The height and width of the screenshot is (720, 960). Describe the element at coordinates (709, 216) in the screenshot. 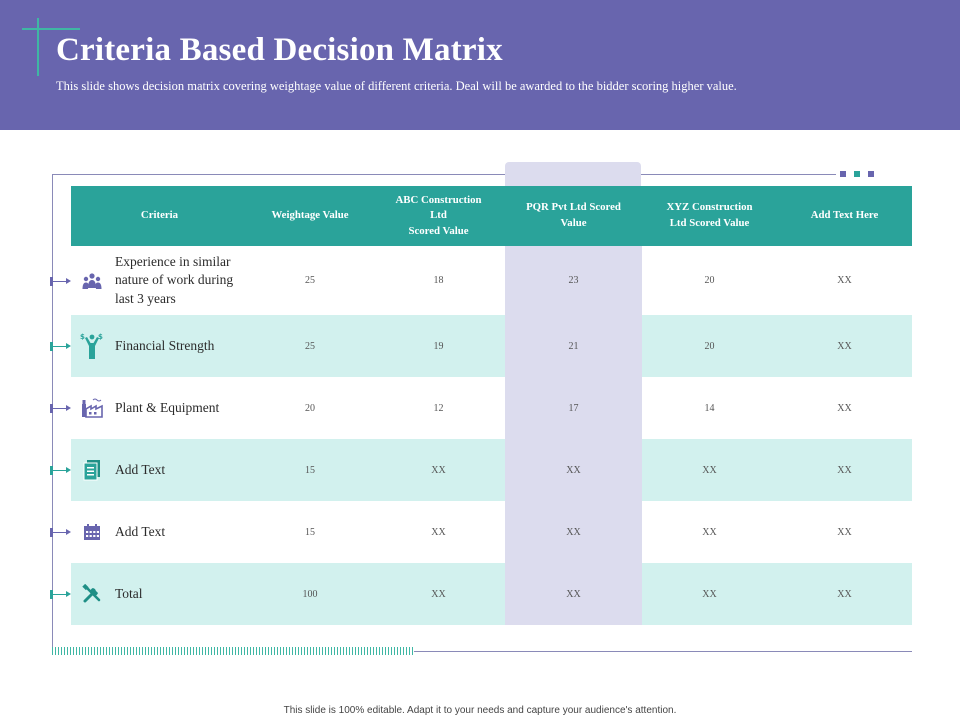

I see `header-xyz: XYZ Construction Ltd Scored Value` at that location.